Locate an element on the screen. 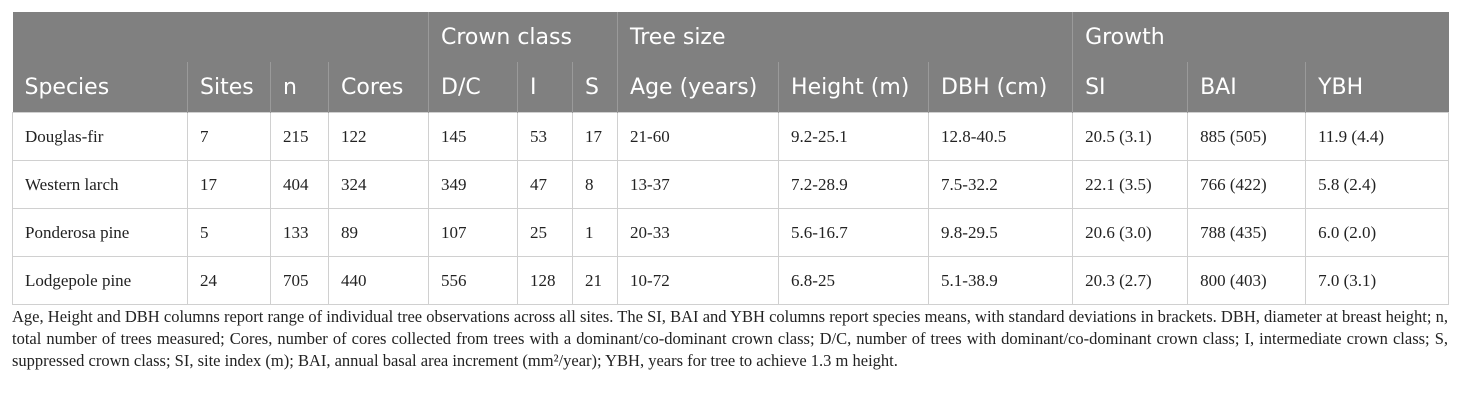  table-cell: 404 is located at coordinates (299, 184).